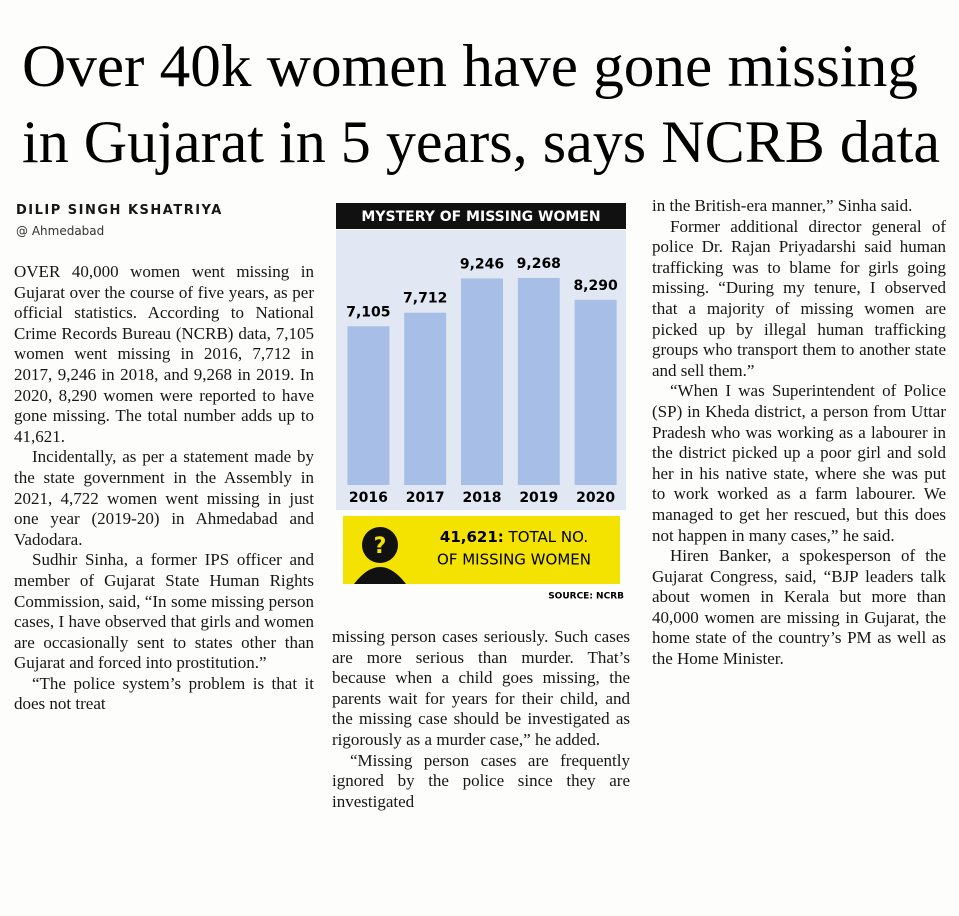  What do you see at coordinates (514, 560) in the screenshot?
I see `total-text: OF MISSING WOMEN` at bounding box center [514, 560].